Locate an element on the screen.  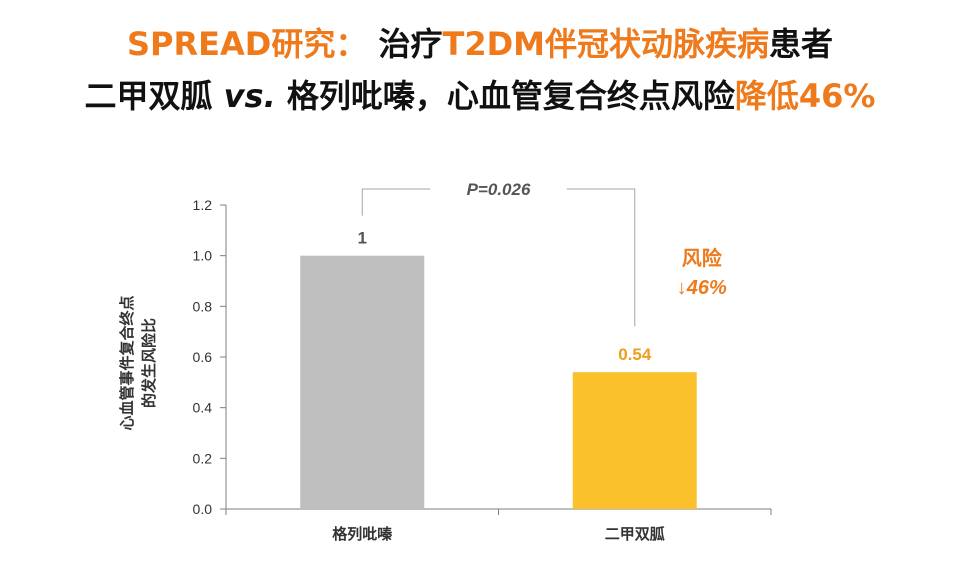
title-line-2: 二甲双胍 vs. 格列吡嗪，心血管复合终点风险降低46% is located at coordinates (480, 96).